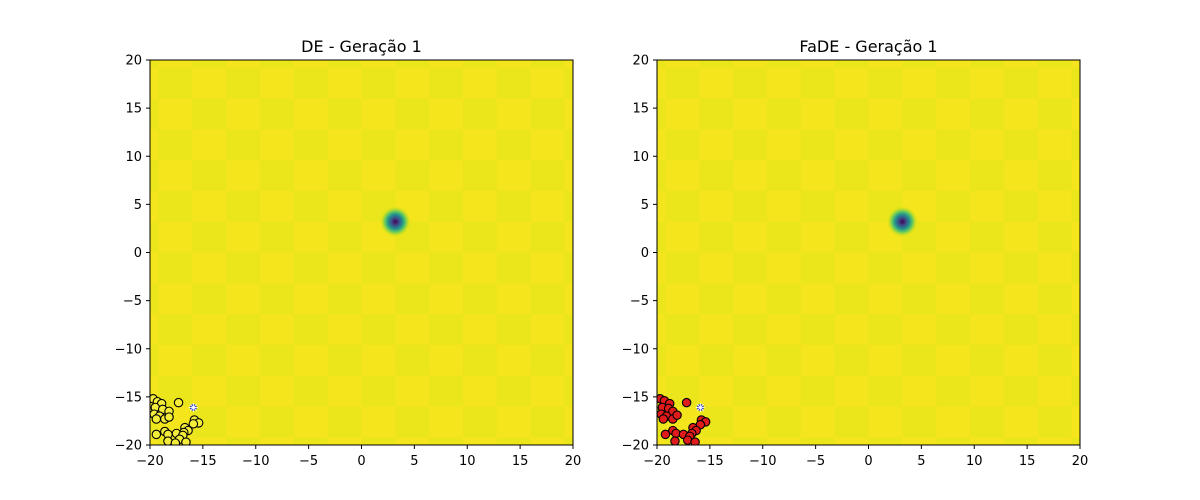 The width and height of the screenshot is (1200, 500). What do you see at coordinates (1080, 461) in the screenshot?
I see `x-tick-label: 20` at bounding box center [1080, 461].